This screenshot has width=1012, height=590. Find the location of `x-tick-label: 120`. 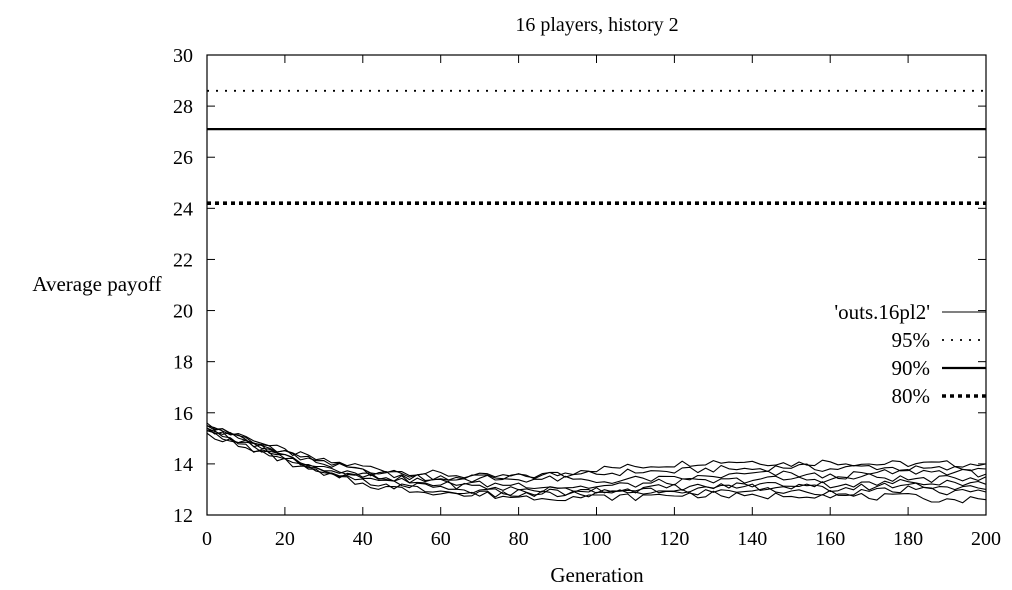

x-tick-label: 120 is located at coordinates (674, 539).